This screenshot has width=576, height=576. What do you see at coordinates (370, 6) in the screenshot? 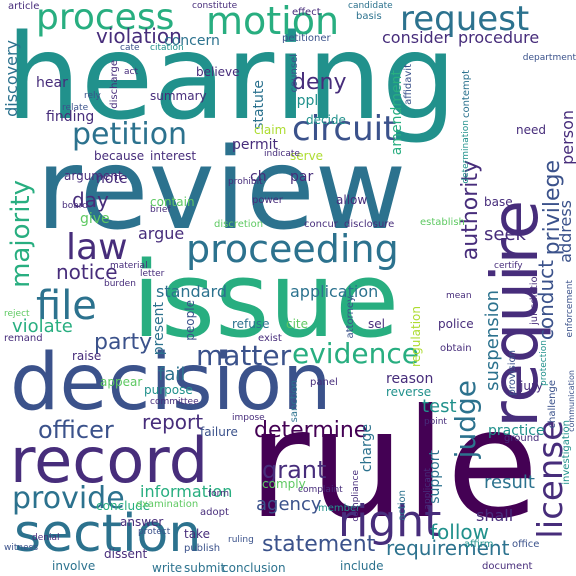
I see `word-candidate: candidate` at bounding box center [370, 6].